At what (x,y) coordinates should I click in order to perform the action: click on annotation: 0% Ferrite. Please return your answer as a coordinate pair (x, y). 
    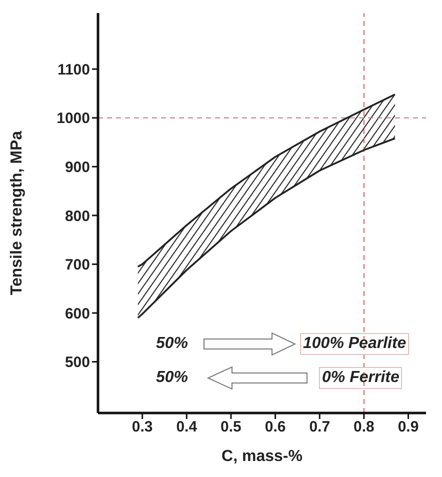
    Looking at the image, I should click on (360, 378).